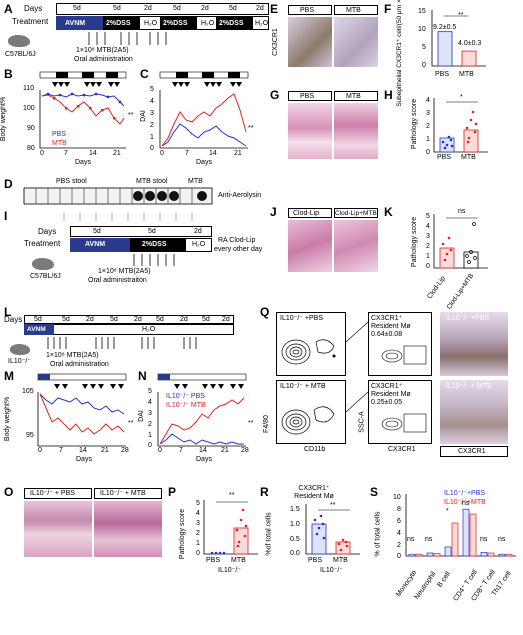  I want to click on h-sig: *, so click(461, 97).